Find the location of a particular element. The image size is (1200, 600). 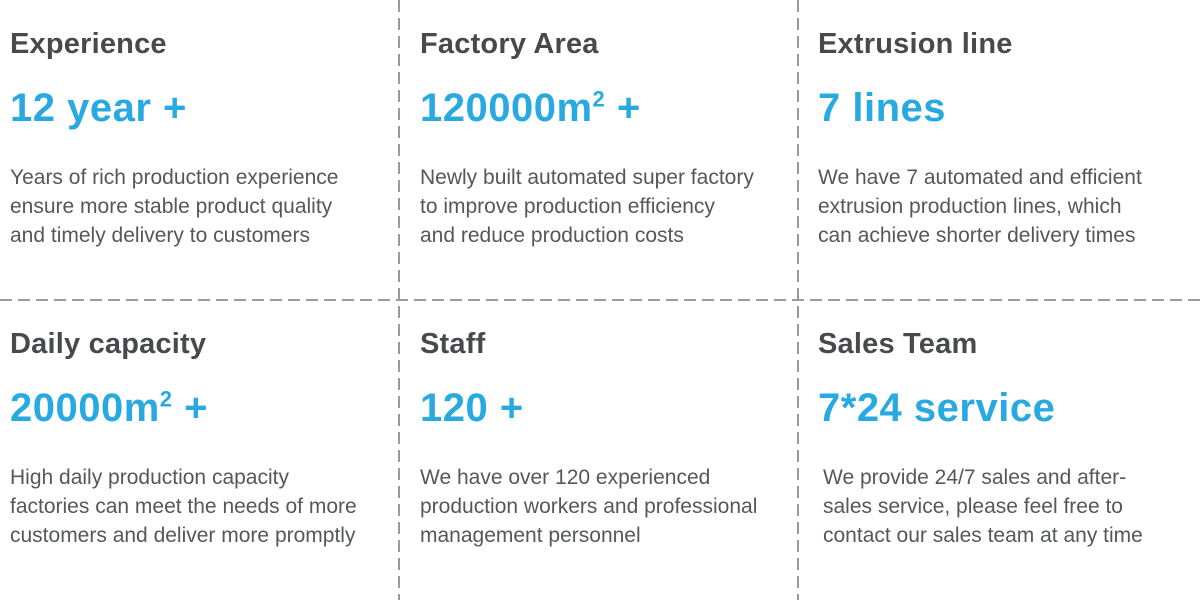

card-value-main: 120 + is located at coordinates (472, 408).